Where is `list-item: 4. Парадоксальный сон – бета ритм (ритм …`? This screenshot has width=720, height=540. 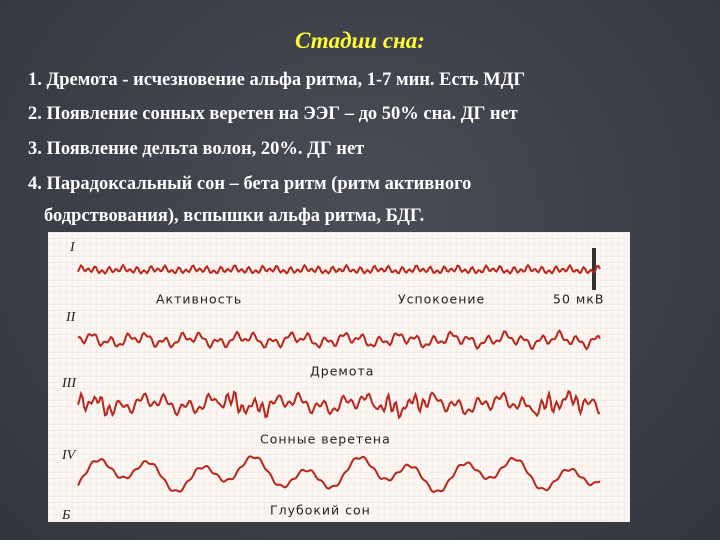 list-item: 4. Парадоксальный сон – бета ритм (ритм … is located at coordinates (250, 184).